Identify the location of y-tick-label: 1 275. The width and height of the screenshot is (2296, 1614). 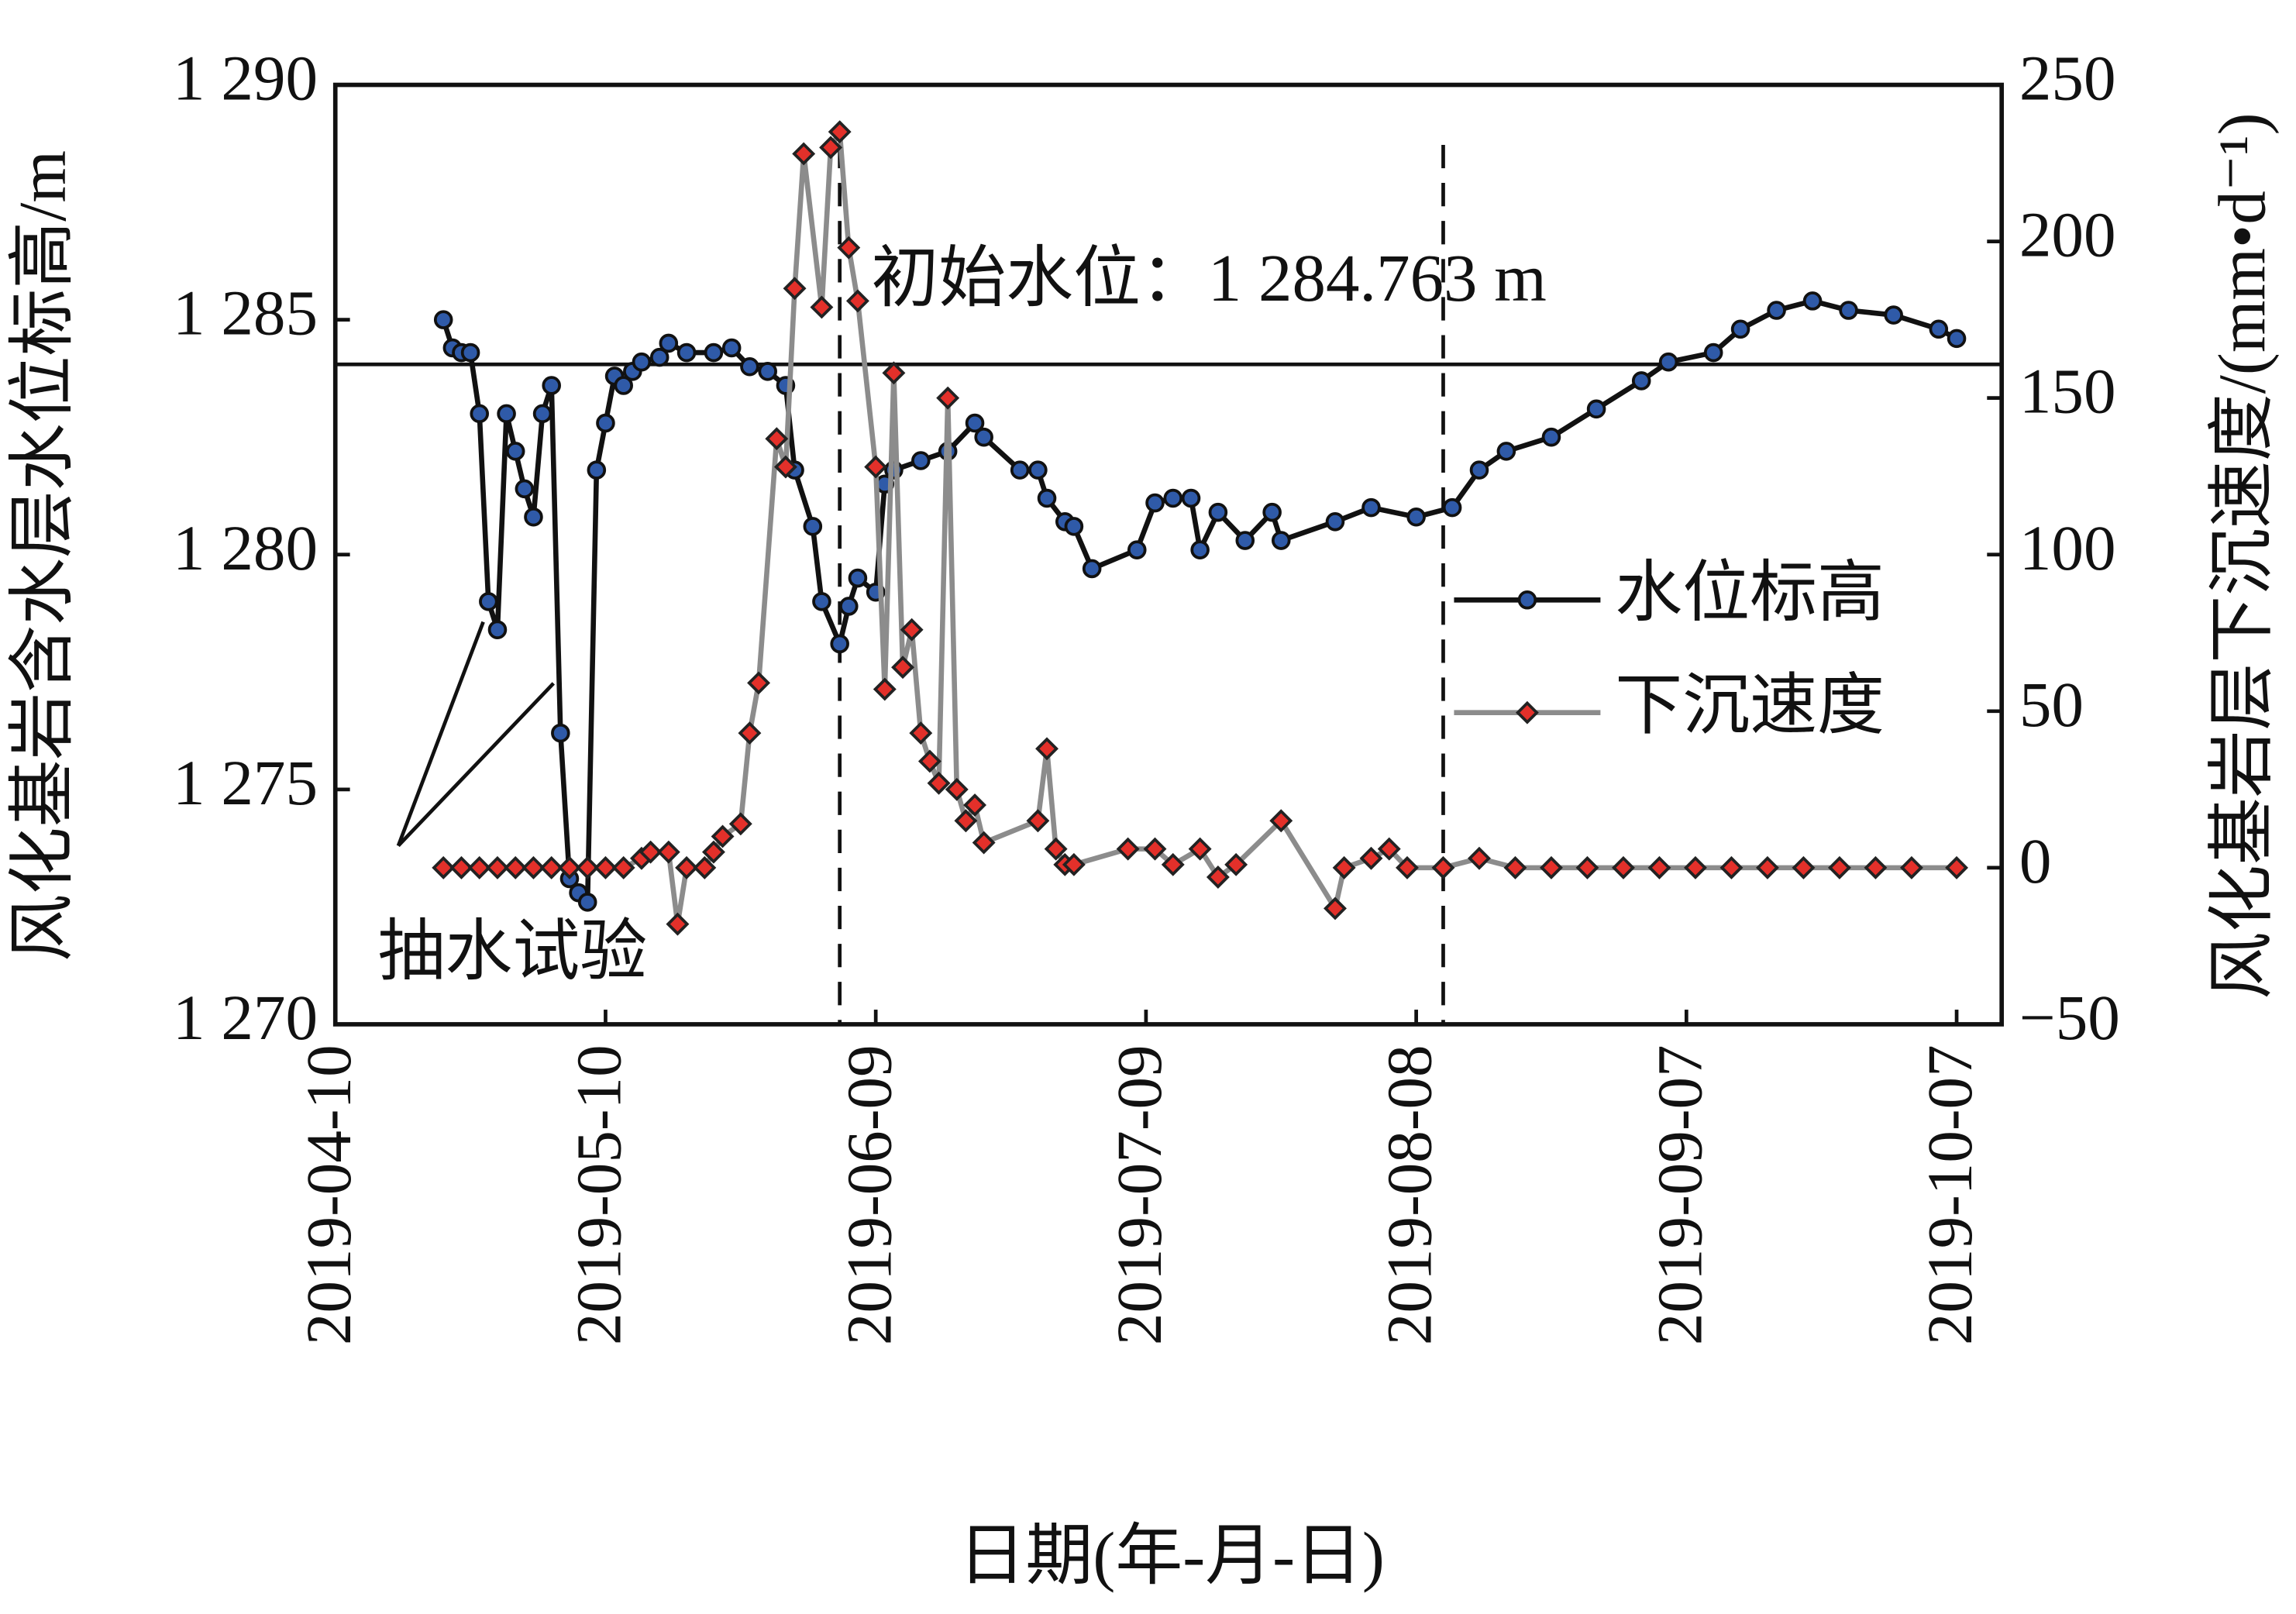
(246, 782).